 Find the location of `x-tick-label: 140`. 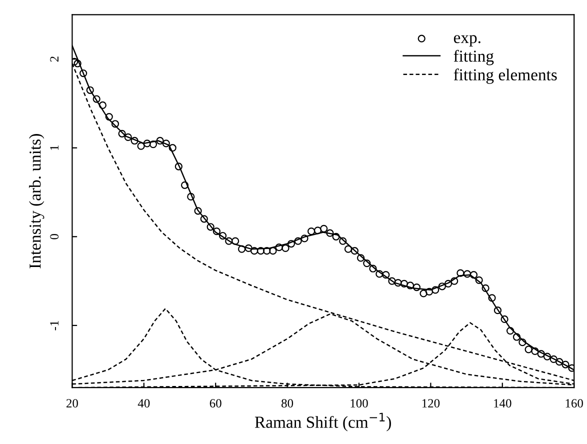

x-tick-label: 140 is located at coordinates (503, 403).